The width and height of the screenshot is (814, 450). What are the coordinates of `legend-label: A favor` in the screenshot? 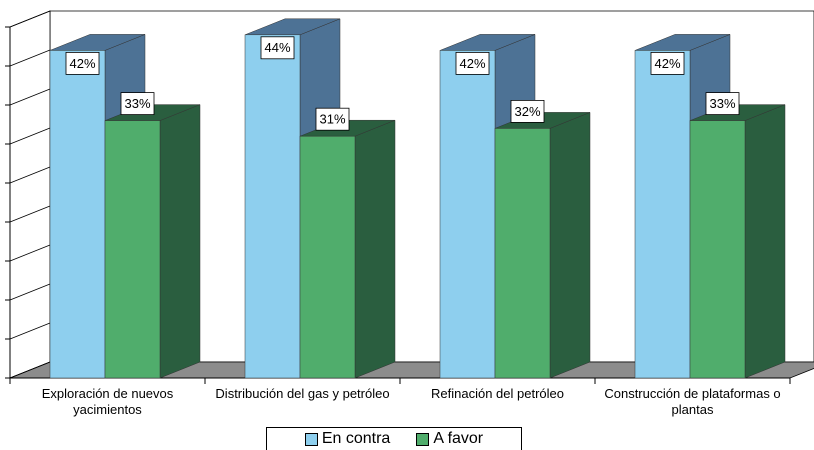 It's located at (458, 438).